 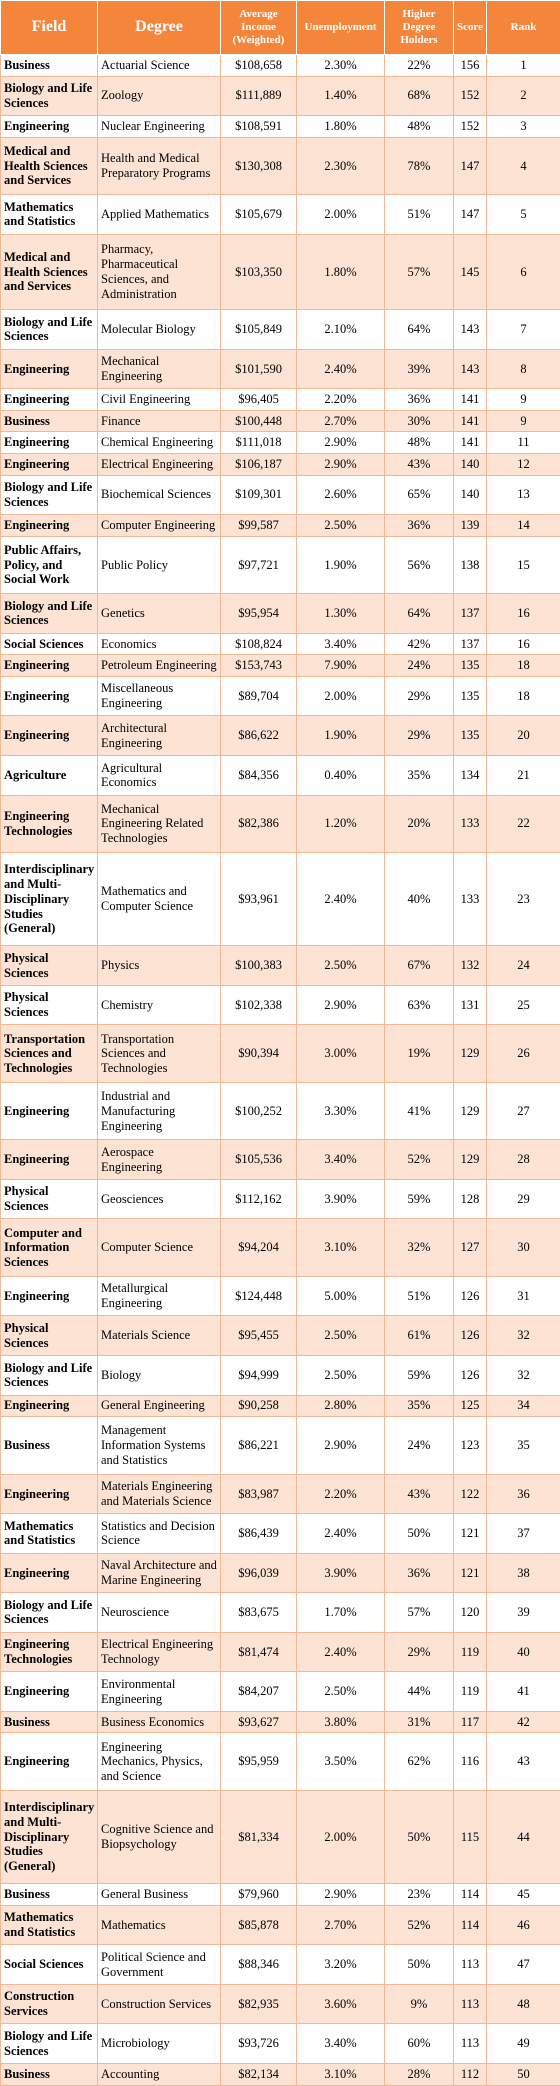 I want to click on table-cell: 22%, so click(x=419, y=65).